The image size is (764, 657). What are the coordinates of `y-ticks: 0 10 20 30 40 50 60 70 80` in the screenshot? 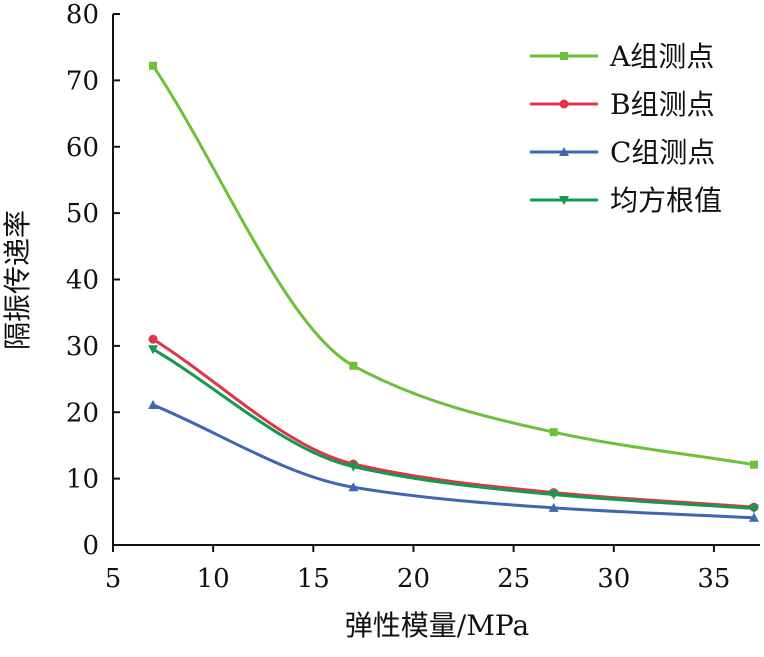 It's located at (93, 280).